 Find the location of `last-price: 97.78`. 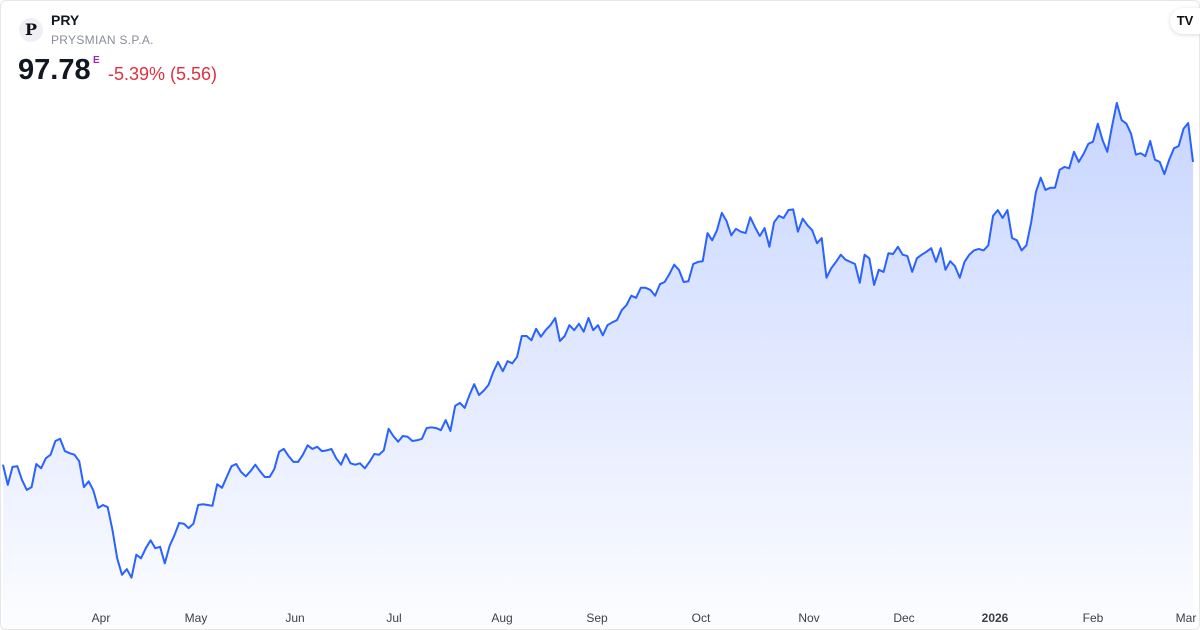

last-price: 97.78 is located at coordinates (54, 70).